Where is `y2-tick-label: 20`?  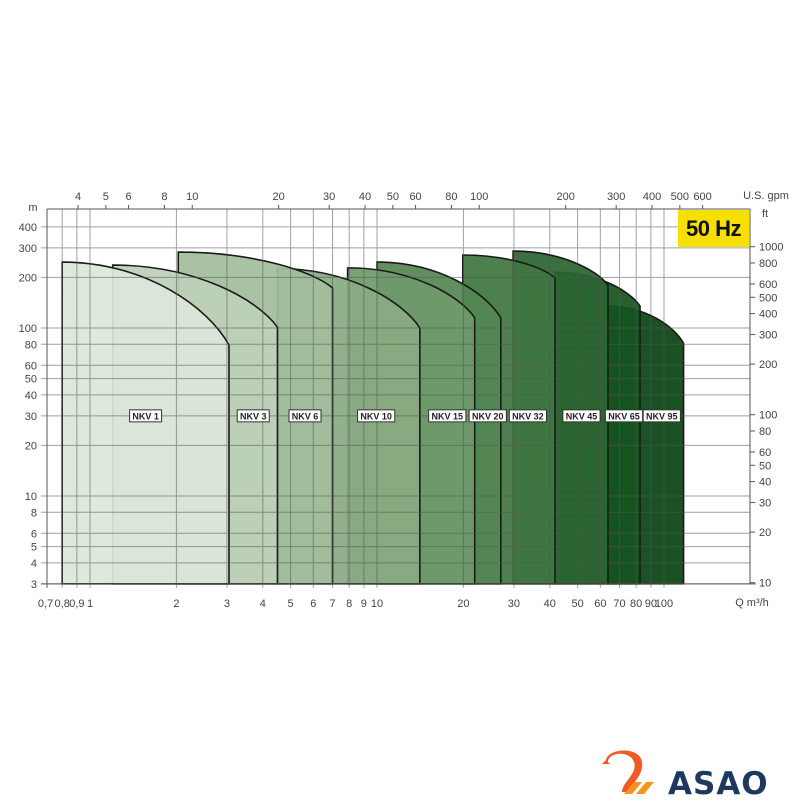
y2-tick-label: 20 is located at coordinates (765, 533).